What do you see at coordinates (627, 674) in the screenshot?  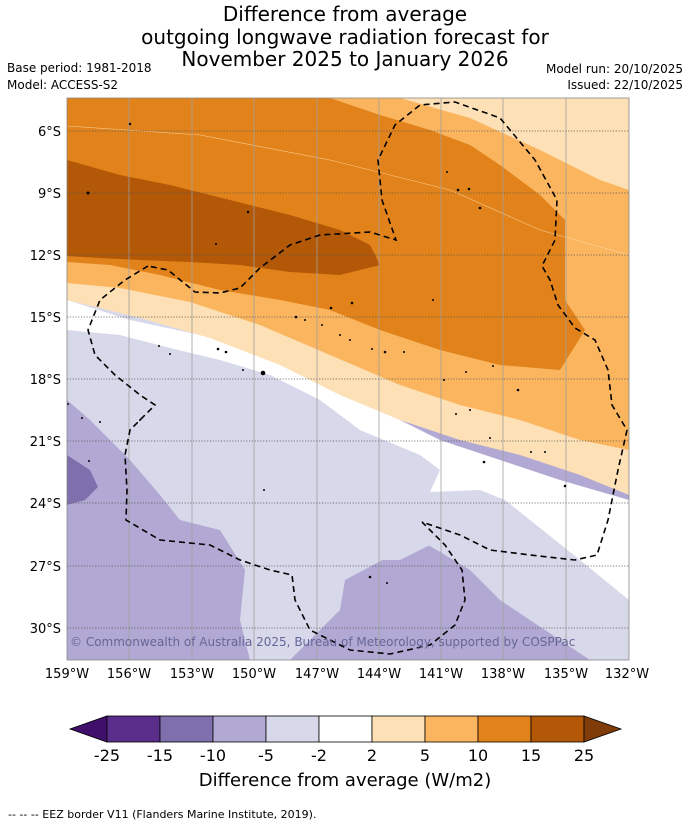 I see `x-tick-label: 132°W` at bounding box center [627, 674].